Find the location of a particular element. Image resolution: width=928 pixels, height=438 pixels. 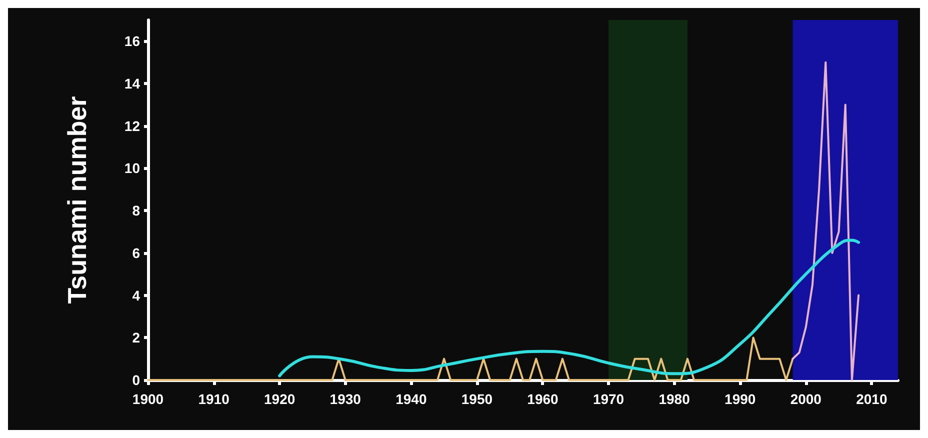

x-tick-label: 1920 is located at coordinates (280, 399).